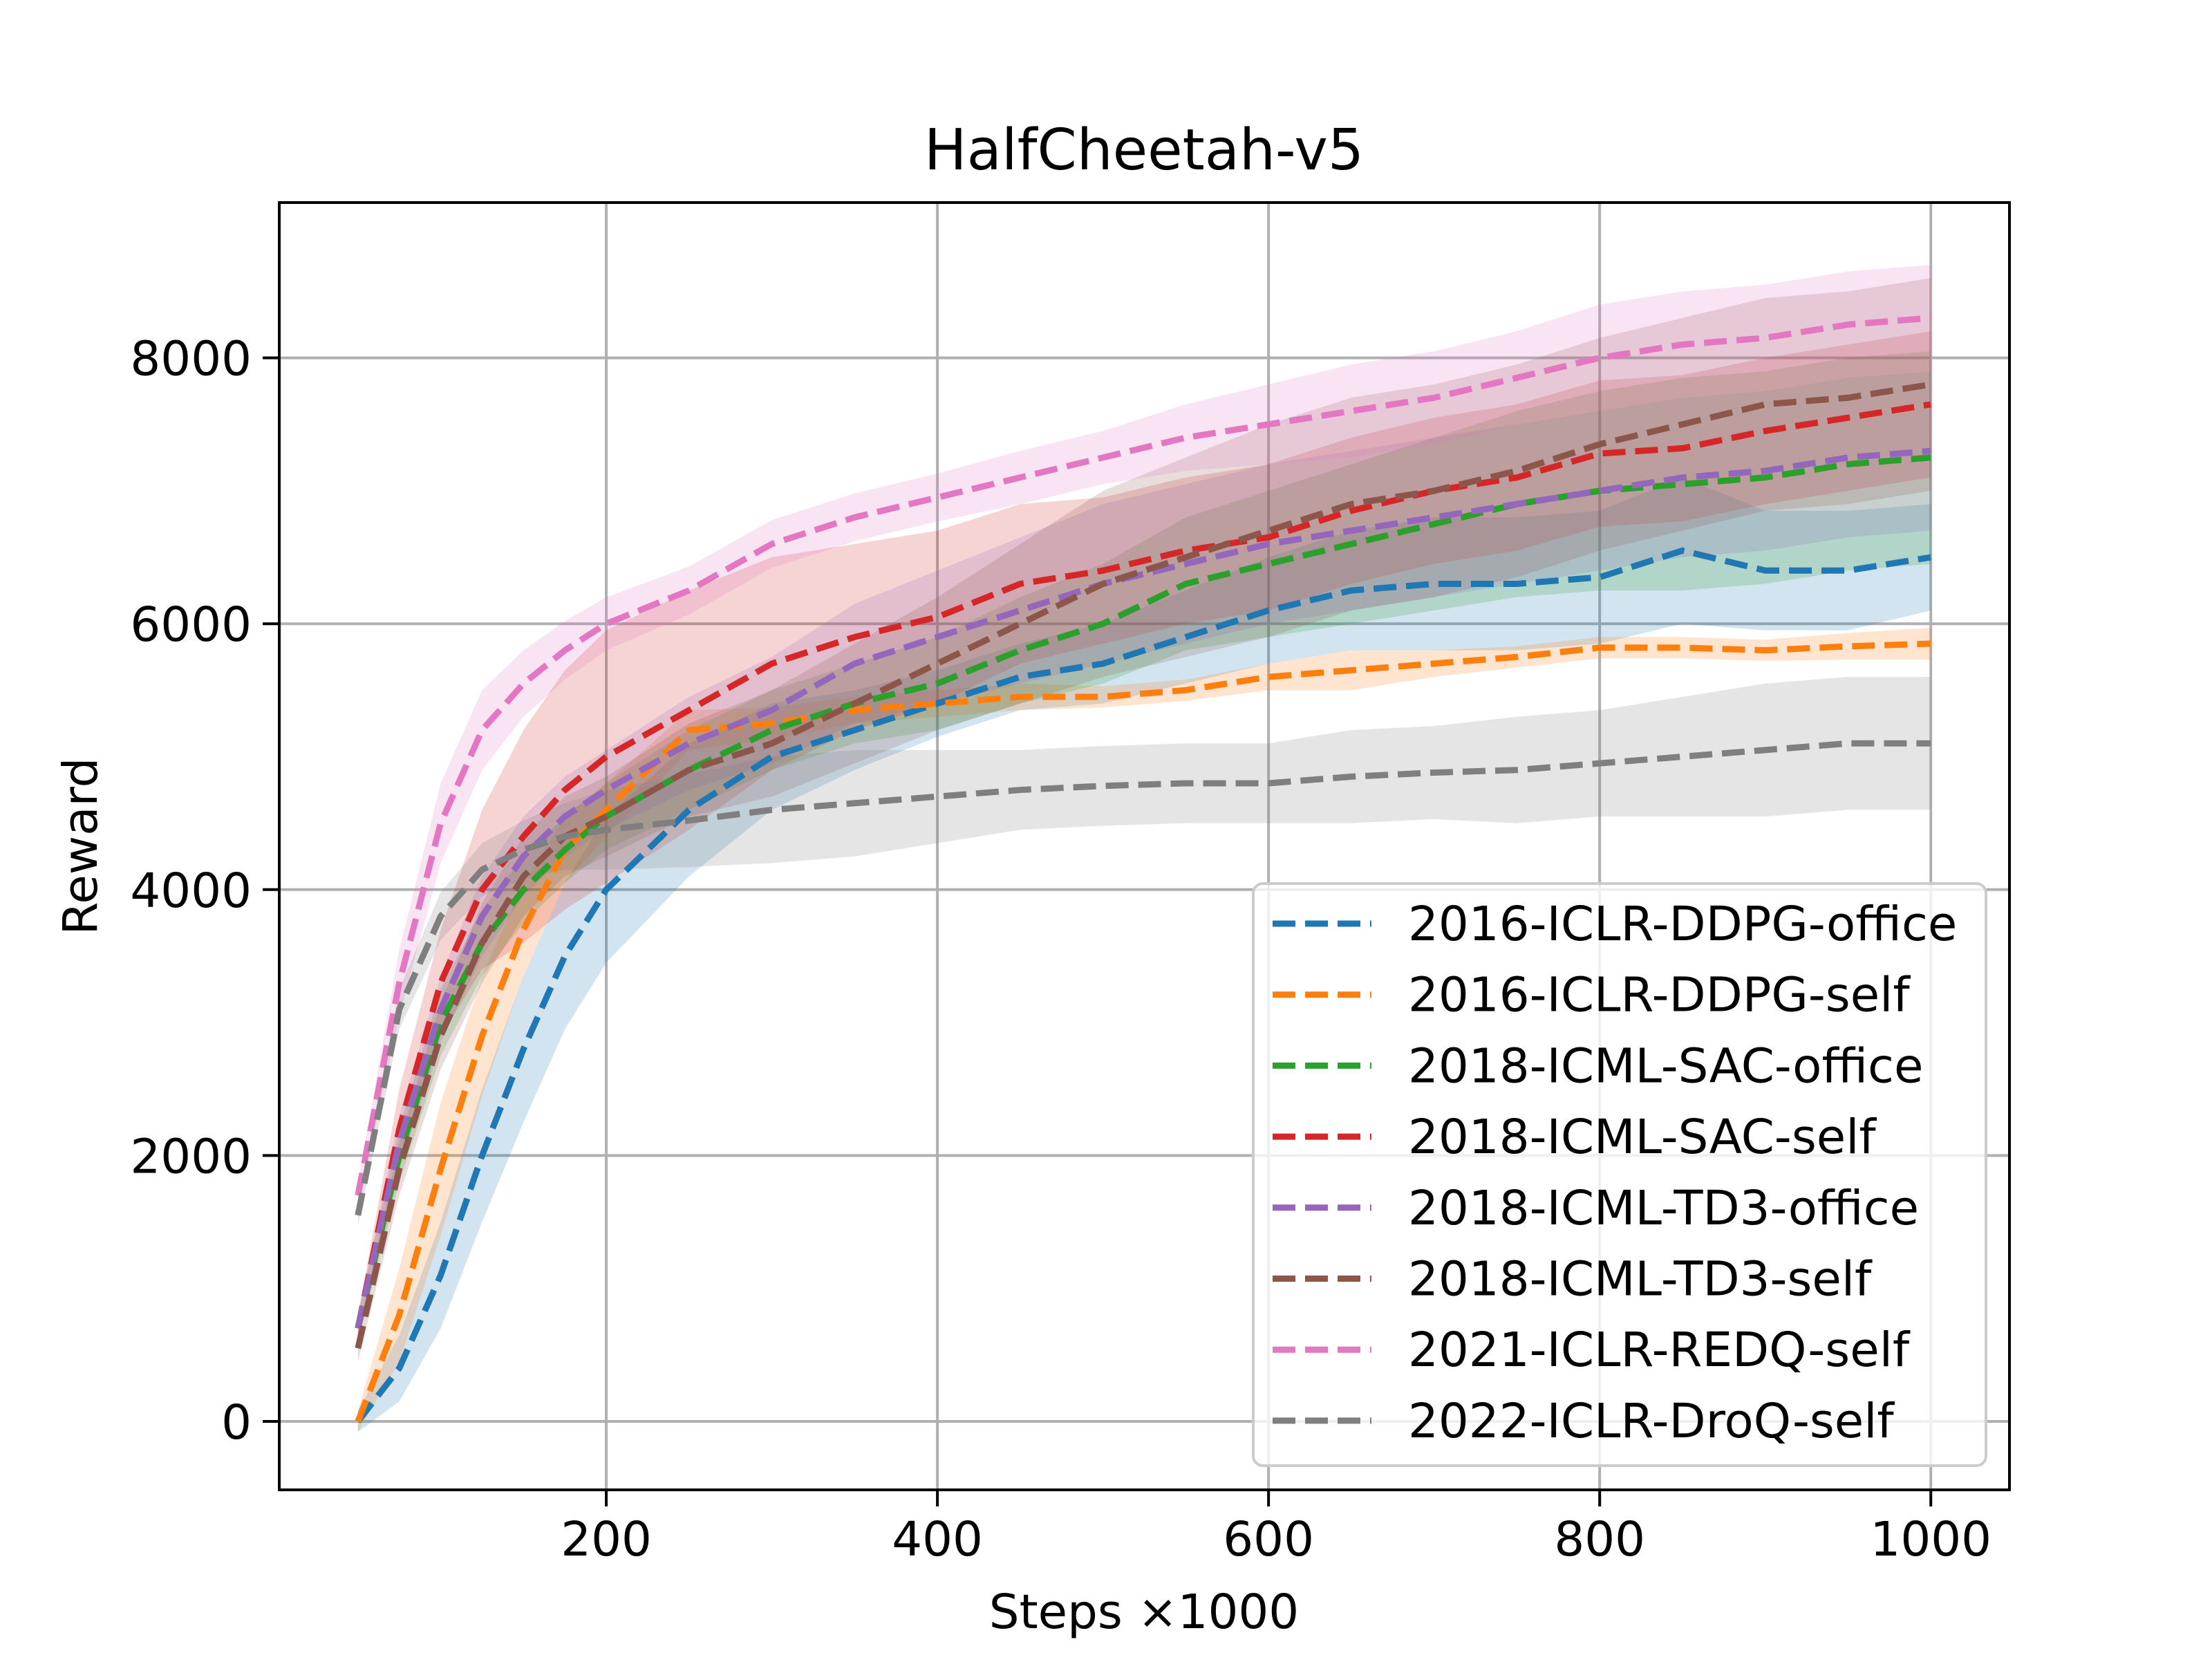 Image resolution: width=2212 pixels, height=1662 pixels. What do you see at coordinates (191, 360) in the screenshot?
I see `y-tick-label: 8000` at bounding box center [191, 360].